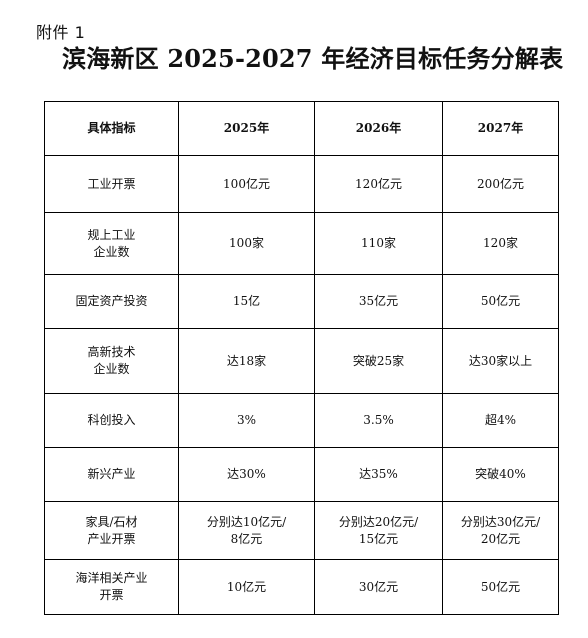 The image size is (588, 638). What do you see at coordinates (111, 128) in the screenshot?
I see `header-indicator: 具体指标` at bounding box center [111, 128].